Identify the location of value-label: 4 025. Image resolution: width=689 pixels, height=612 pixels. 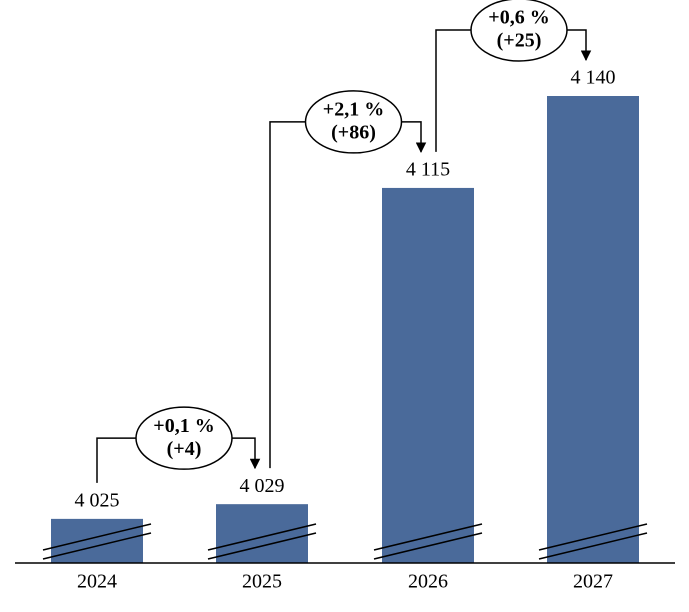
(97, 500).